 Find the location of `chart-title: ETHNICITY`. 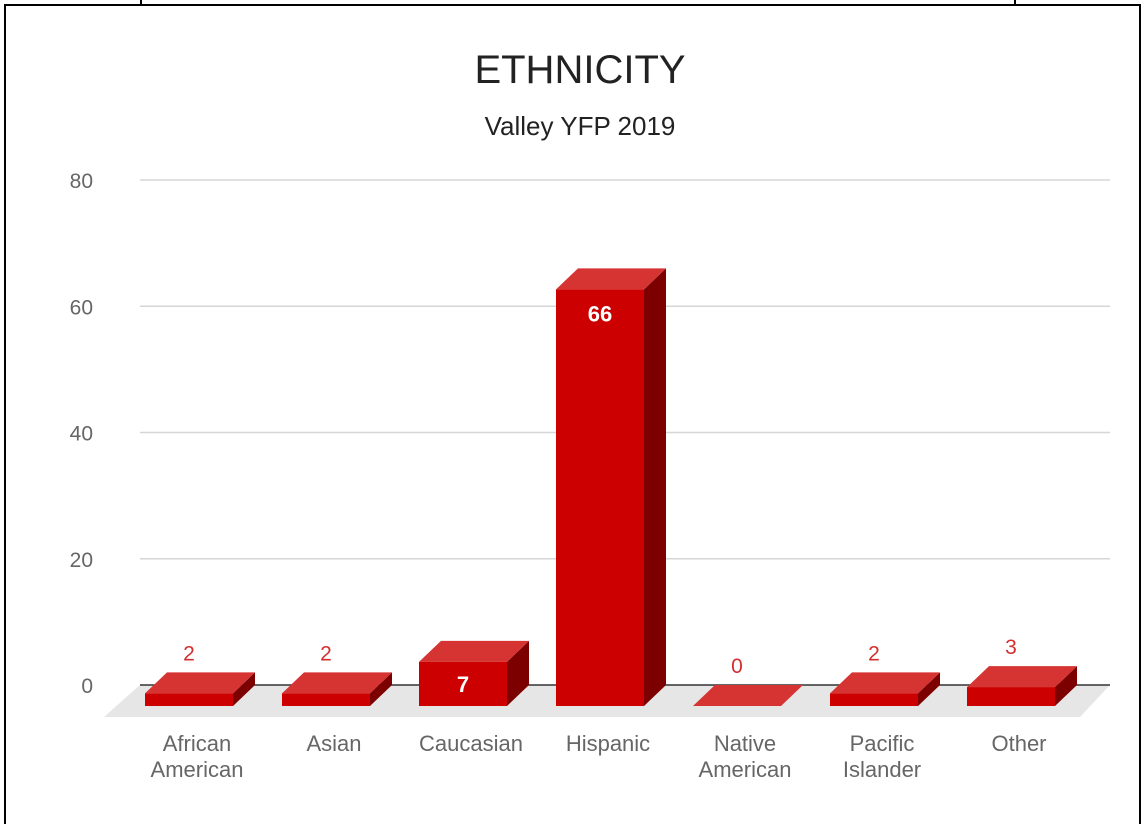

chart-title: ETHNICITY is located at coordinates (579, 70).